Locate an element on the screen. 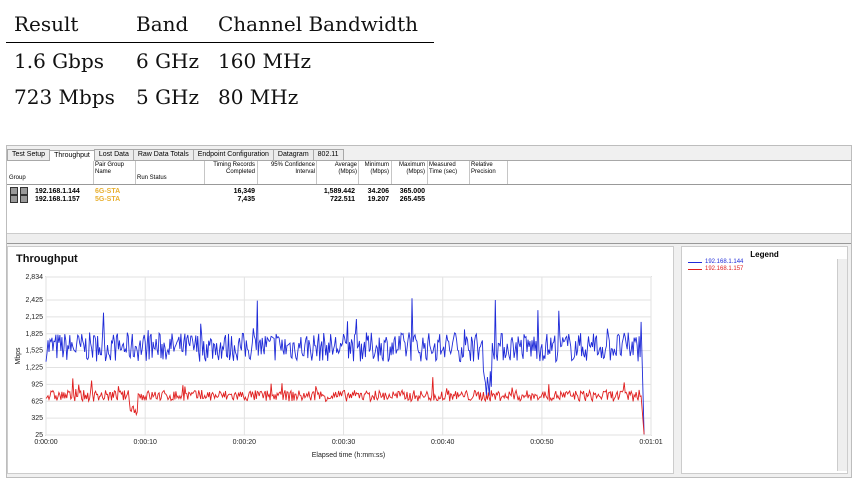 The image size is (858, 484). col-run-status: Run Status is located at coordinates (152, 178).